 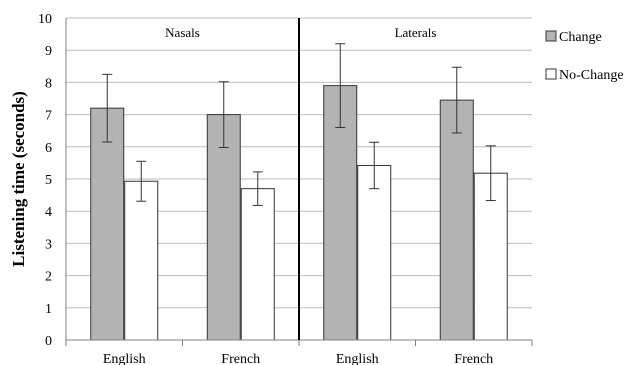 I want to click on legend-label: Change, so click(x=580, y=37).